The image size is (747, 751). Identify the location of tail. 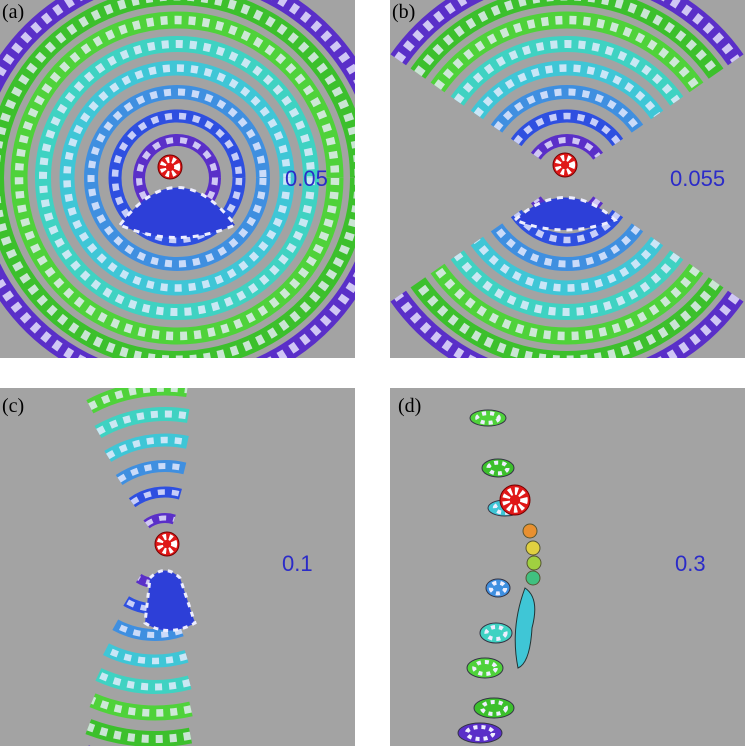
(525, 628).